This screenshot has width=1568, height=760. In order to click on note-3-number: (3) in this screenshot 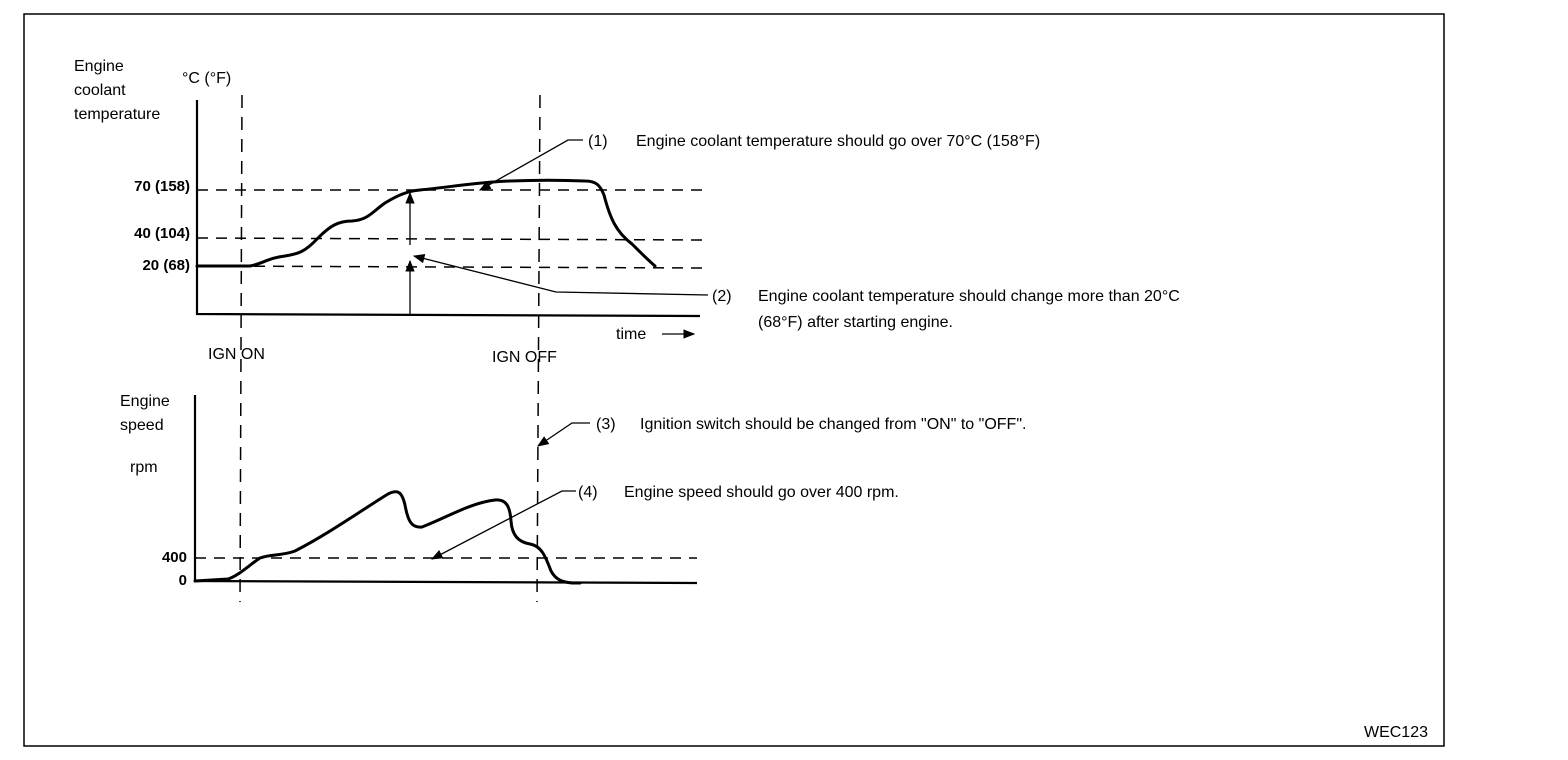, I will do `click(606, 424)`.